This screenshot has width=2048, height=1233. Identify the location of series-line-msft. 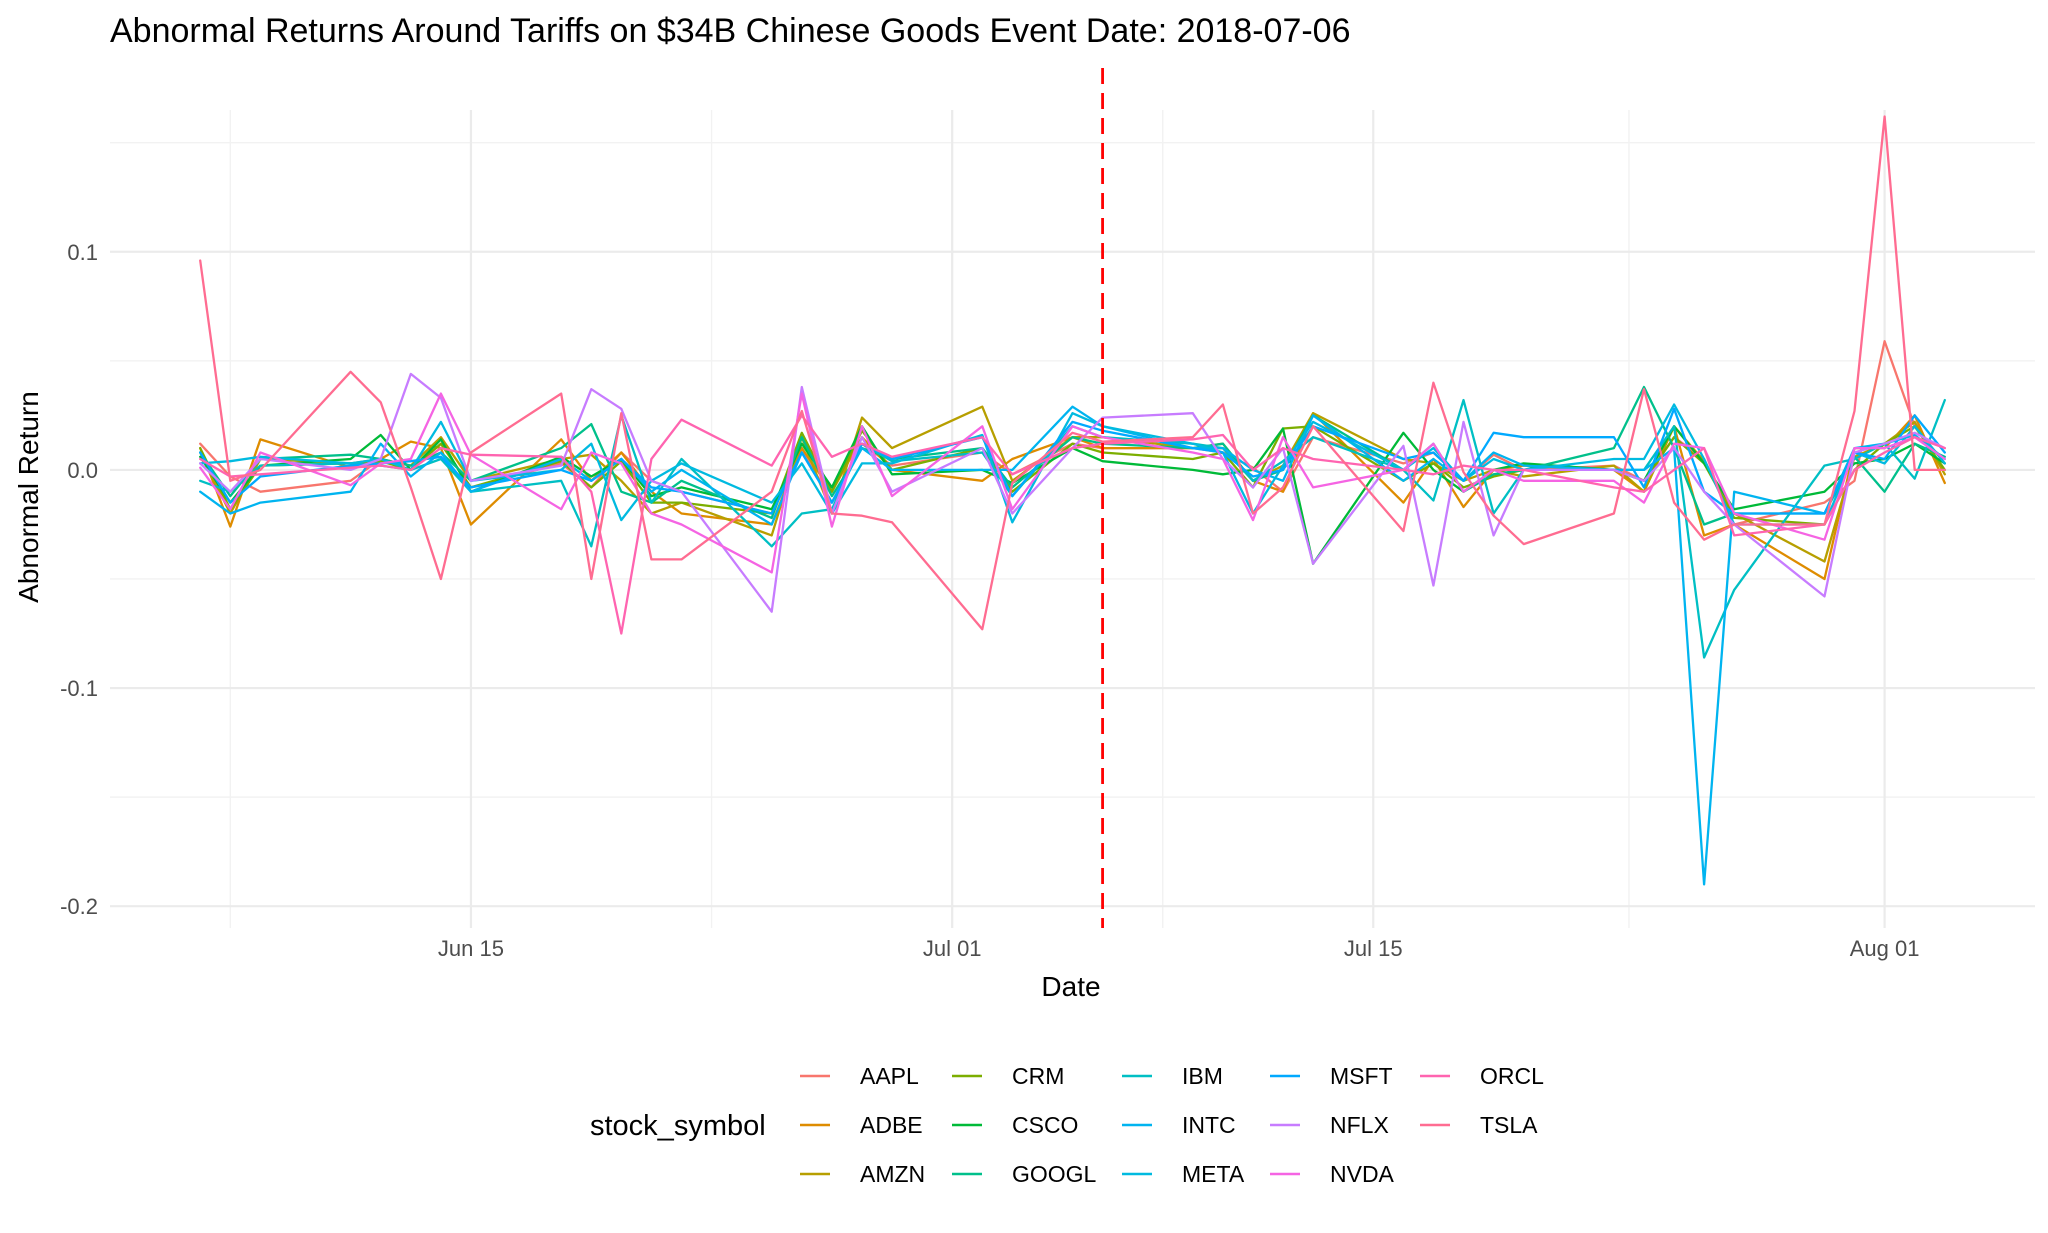
(1072, 461).